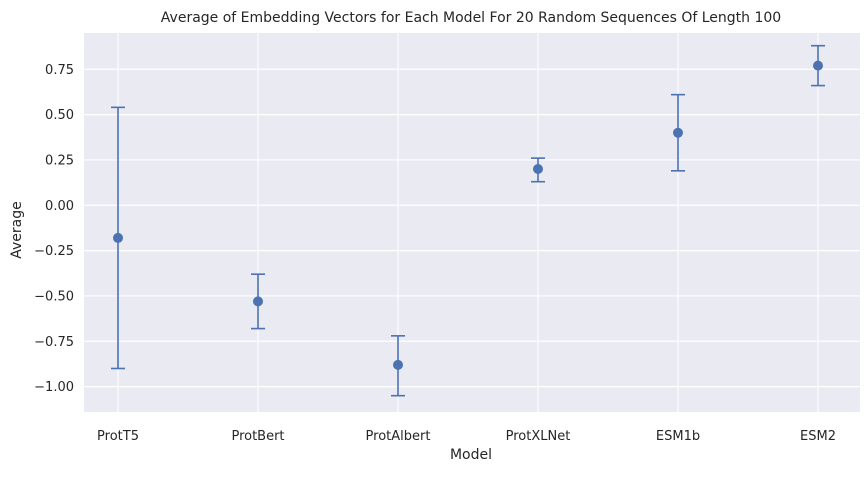 The image size is (867, 477). What do you see at coordinates (471, 455) in the screenshot?
I see `x-axis-title: Model` at bounding box center [471, 455].